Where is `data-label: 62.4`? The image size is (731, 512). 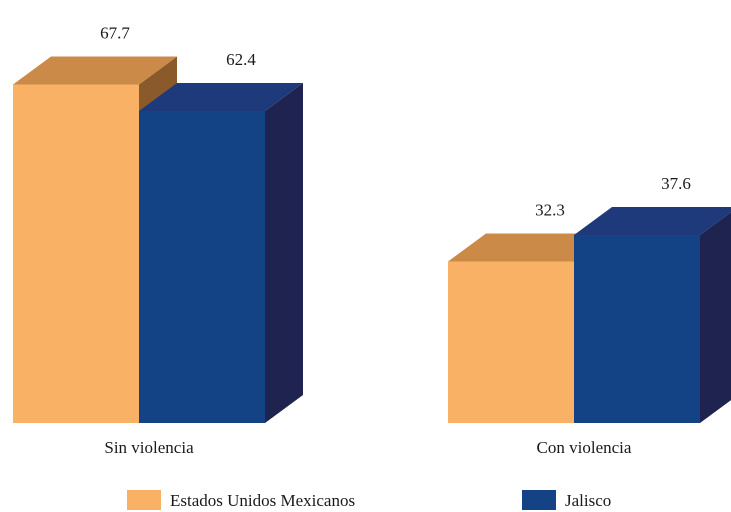 data-label: 62.4 is located at coordinates (241, 59).